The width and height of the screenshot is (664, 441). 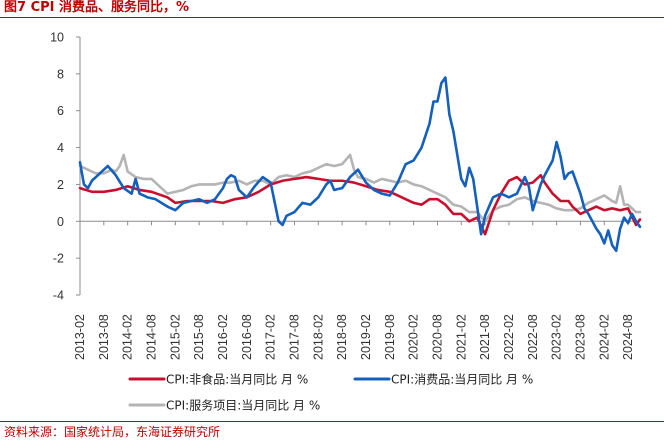 What do you see at coordinates (97, 7) in the screenshot?
I see `figure-title: 图7 CPI 消费品、服务同比，%` at bounding box center [97, 7].